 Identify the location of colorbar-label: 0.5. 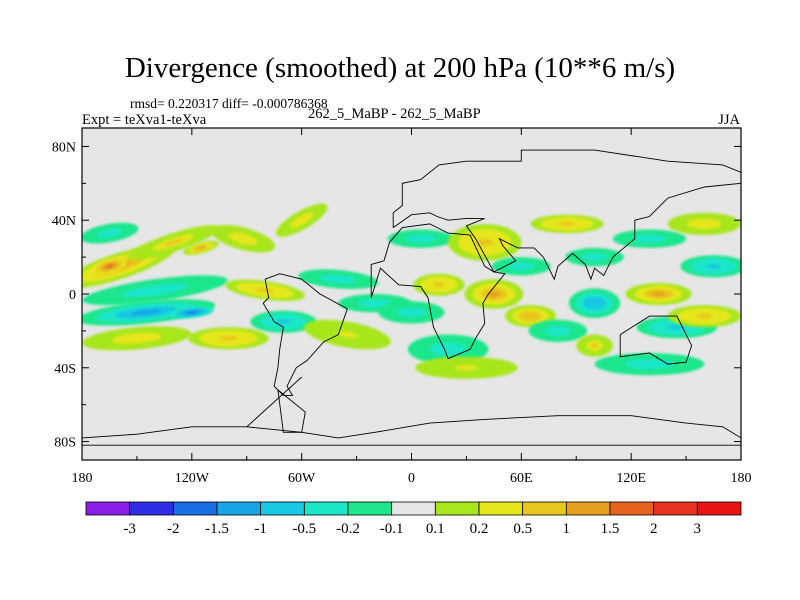
(522, 529).